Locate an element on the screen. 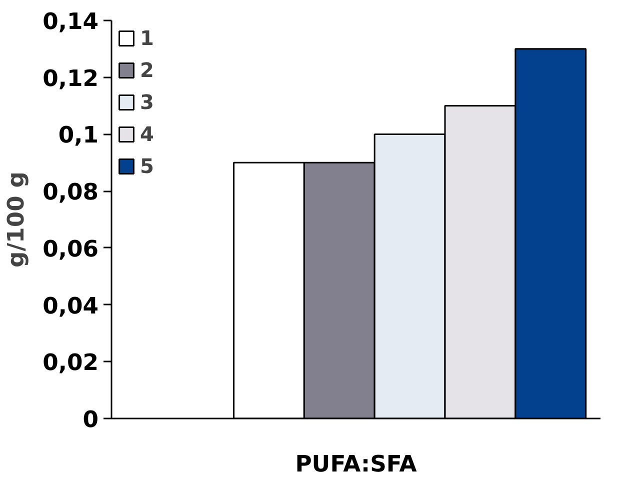 The width and height of the screenshot is (637, 489). legend-label: 3 is located at coordinates (147, 102).